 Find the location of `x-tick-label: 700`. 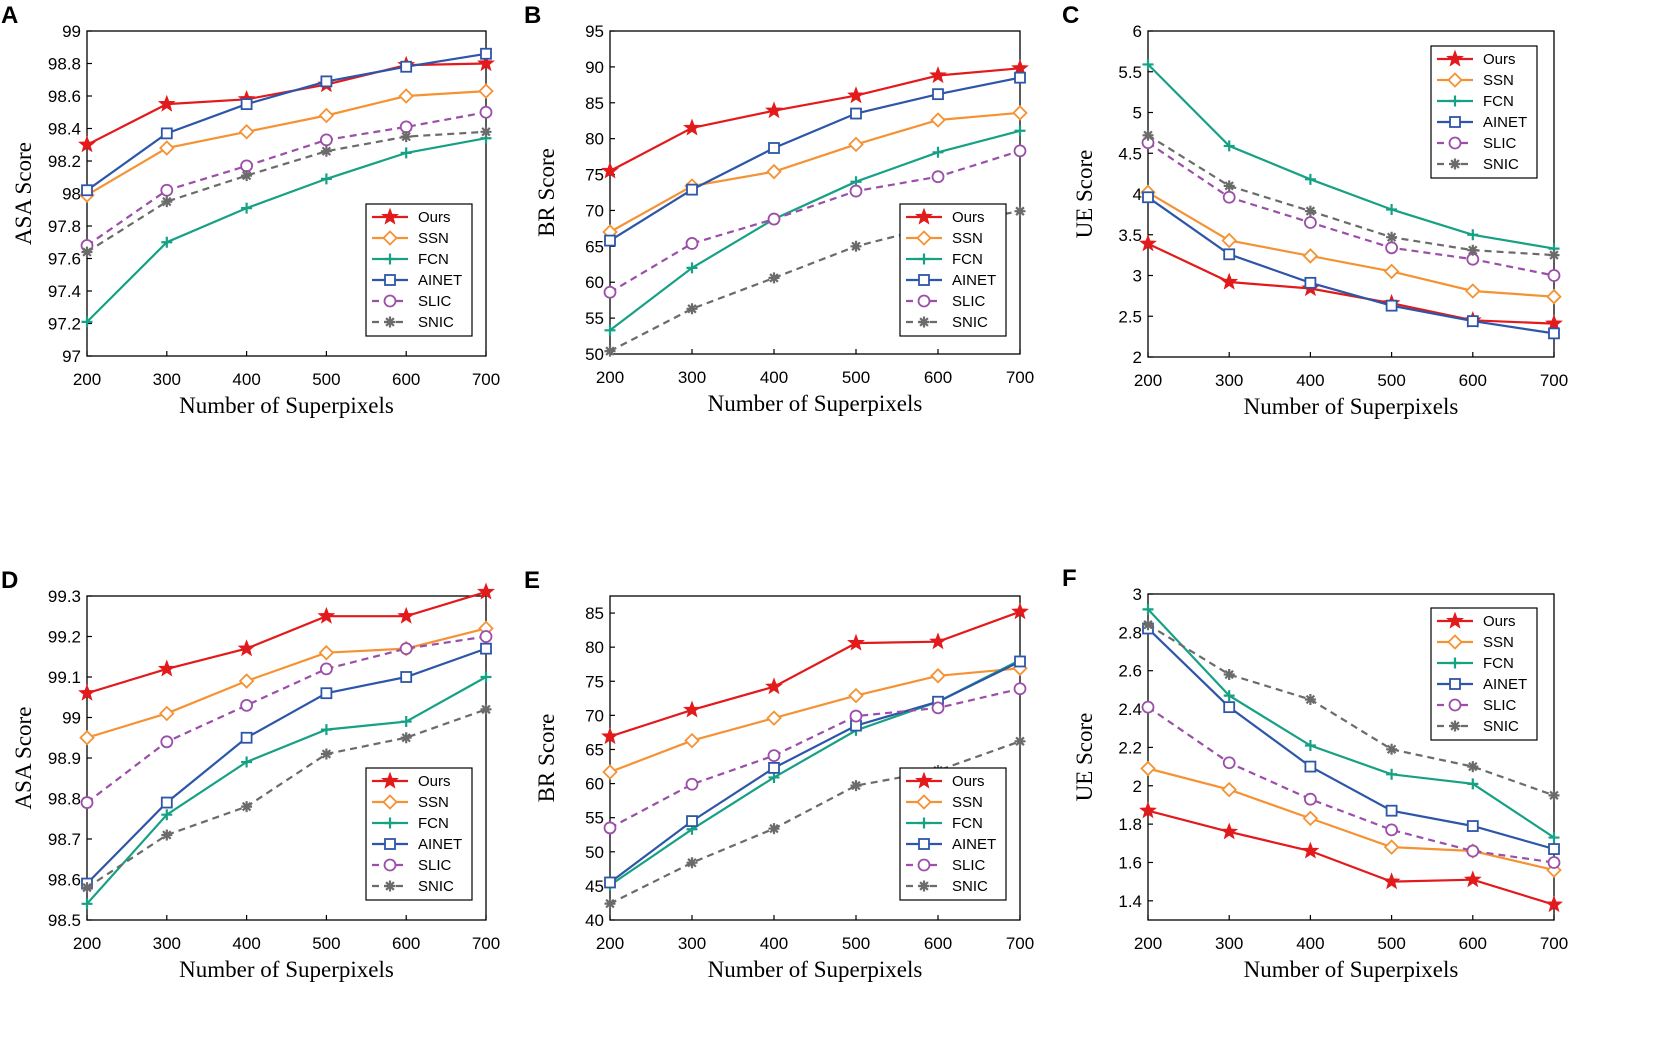

x-tick-label: 700 is located at coordinates (1020, 943).